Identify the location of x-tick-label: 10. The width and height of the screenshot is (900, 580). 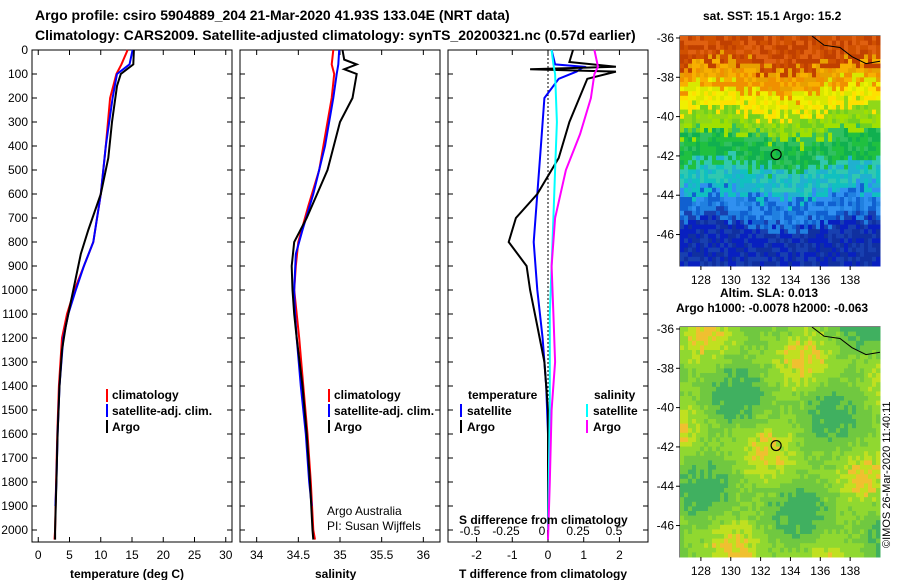
(101, 555).